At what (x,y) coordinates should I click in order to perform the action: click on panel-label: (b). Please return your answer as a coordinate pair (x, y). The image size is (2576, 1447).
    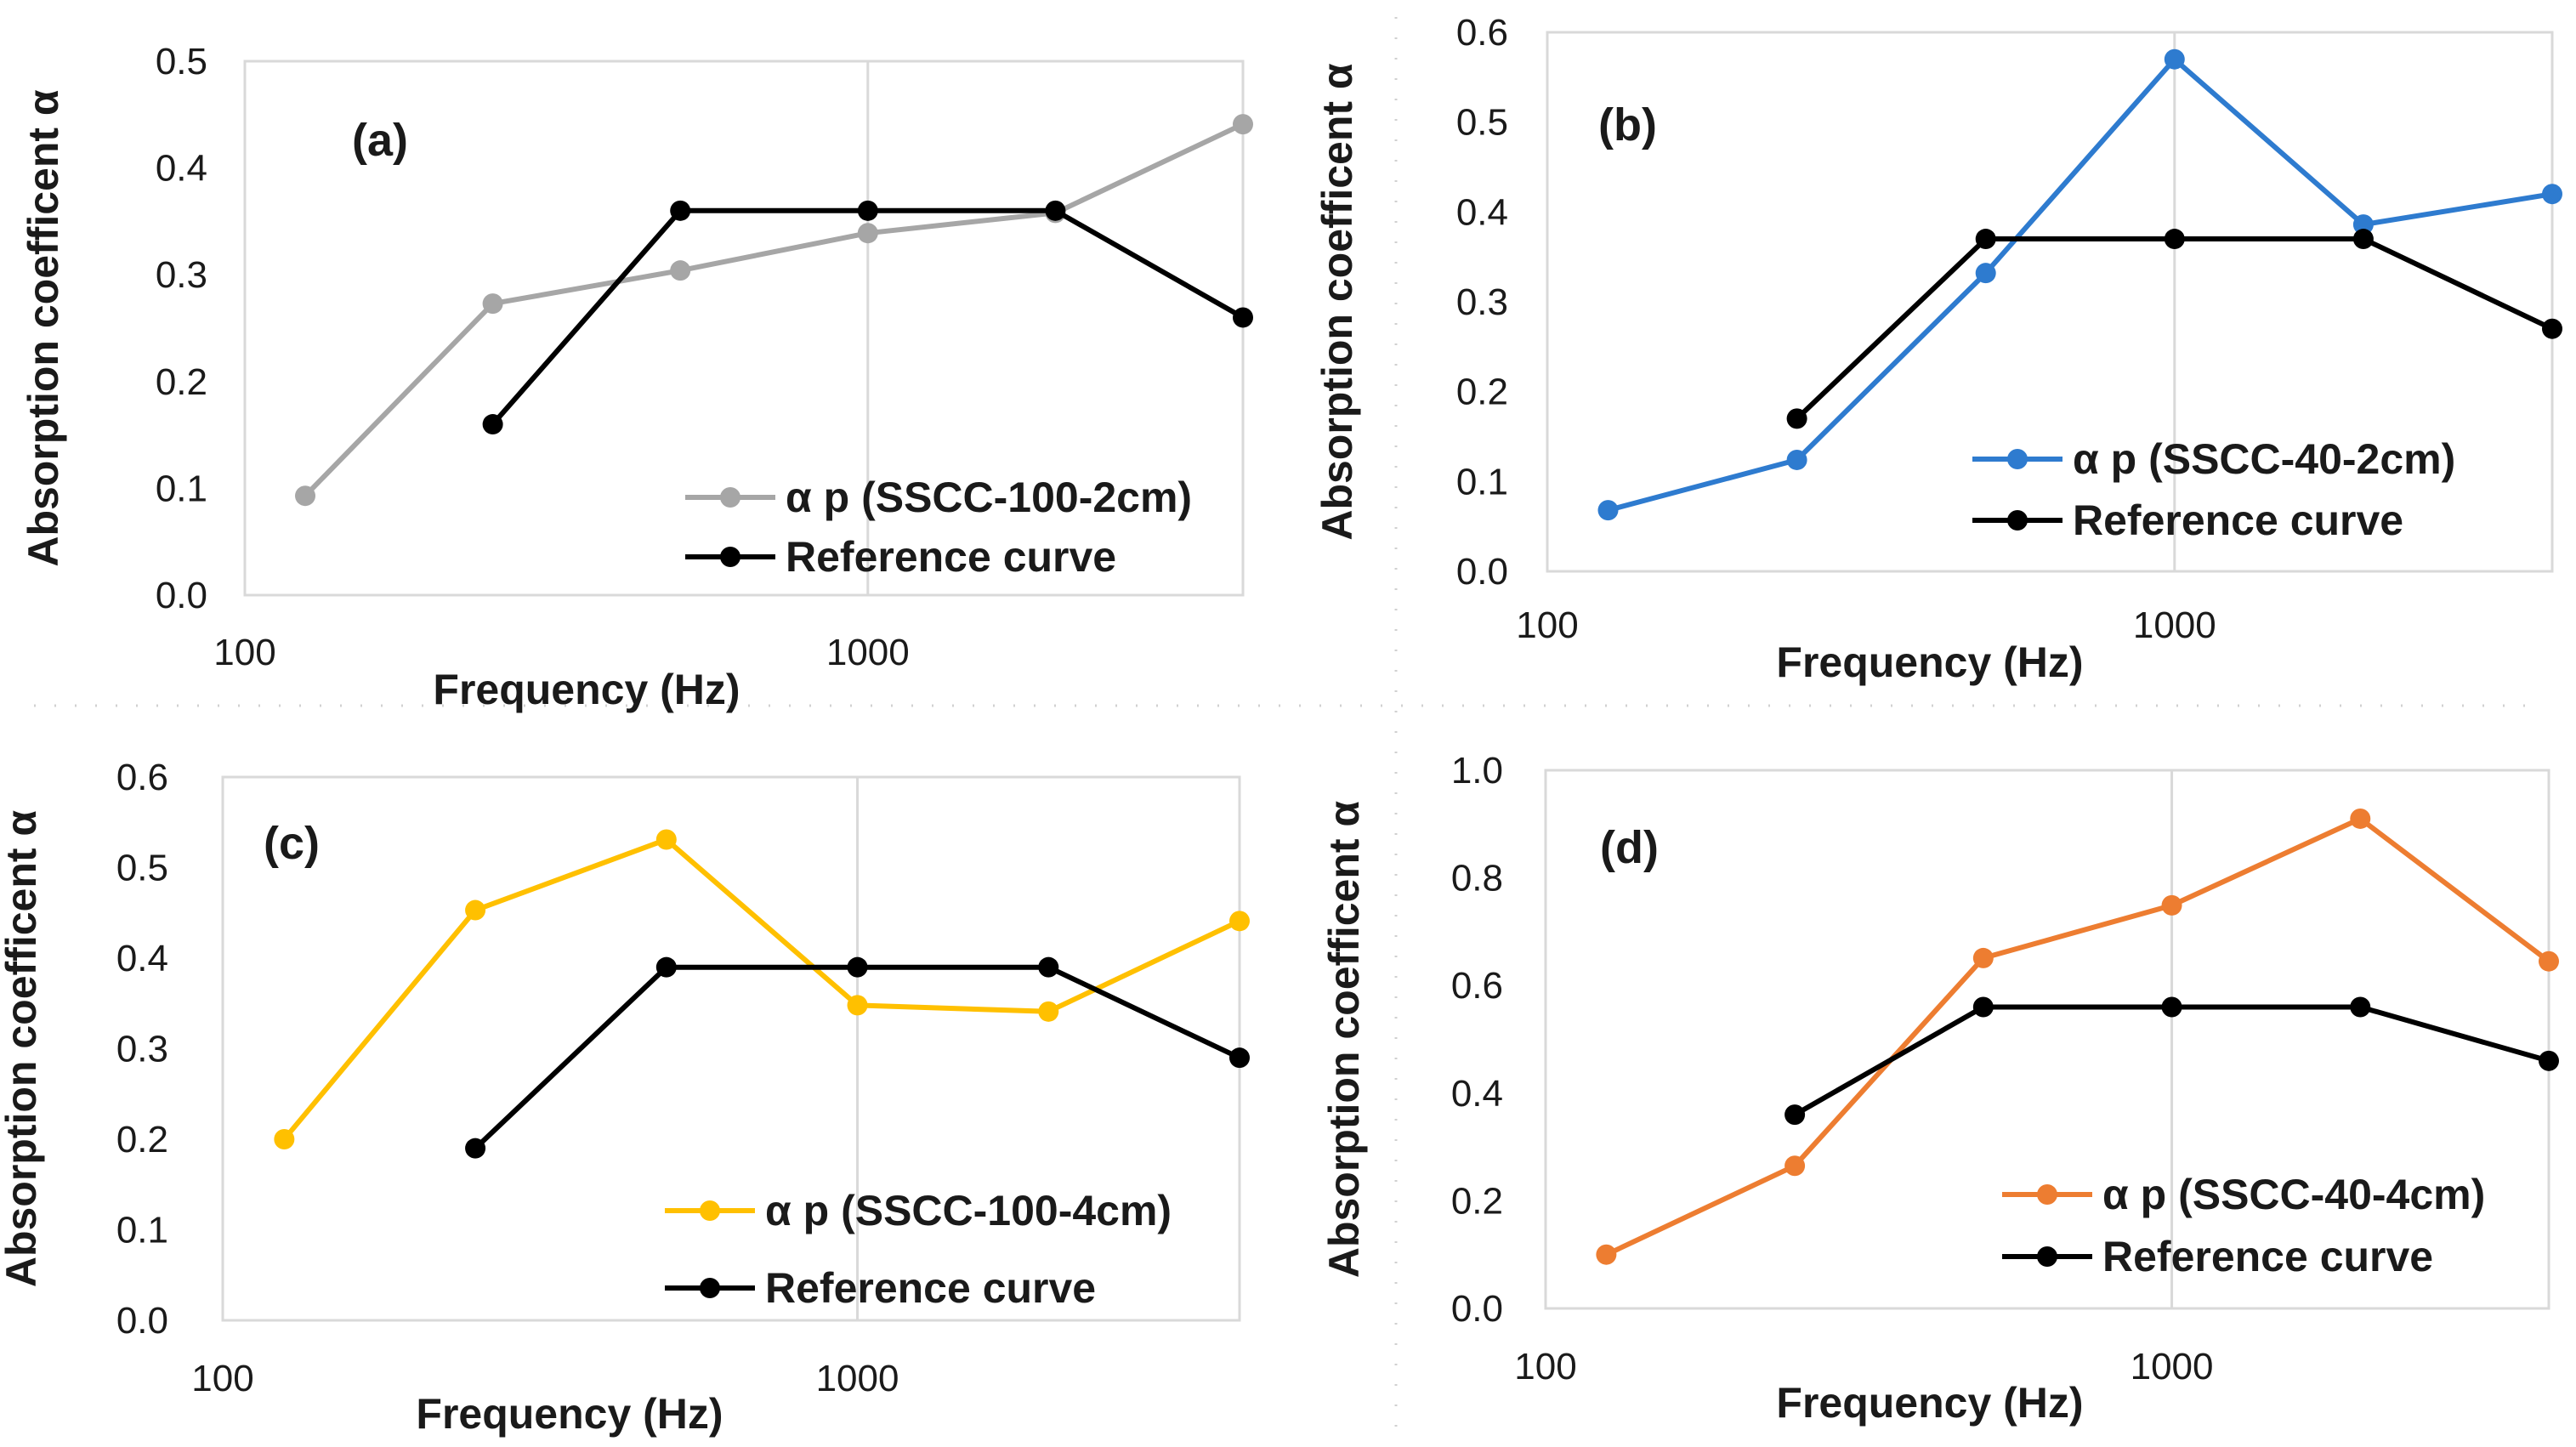
    Looking at the image, I should click on (1628, 124).